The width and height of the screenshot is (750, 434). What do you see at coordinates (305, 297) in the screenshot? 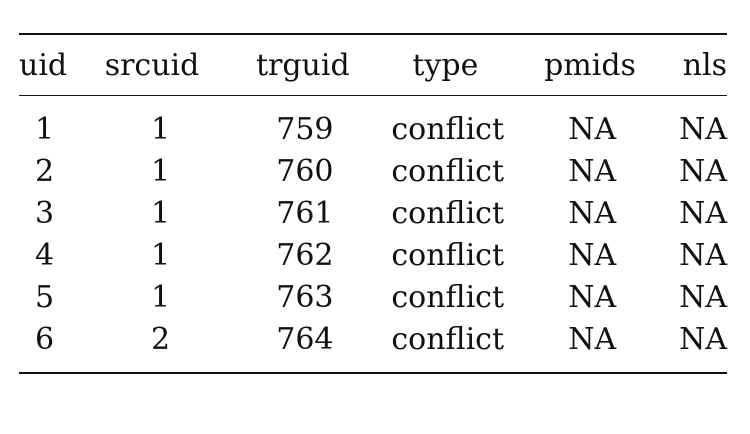
I see `cell-trguid: 763` at bounding box center [305, 297].